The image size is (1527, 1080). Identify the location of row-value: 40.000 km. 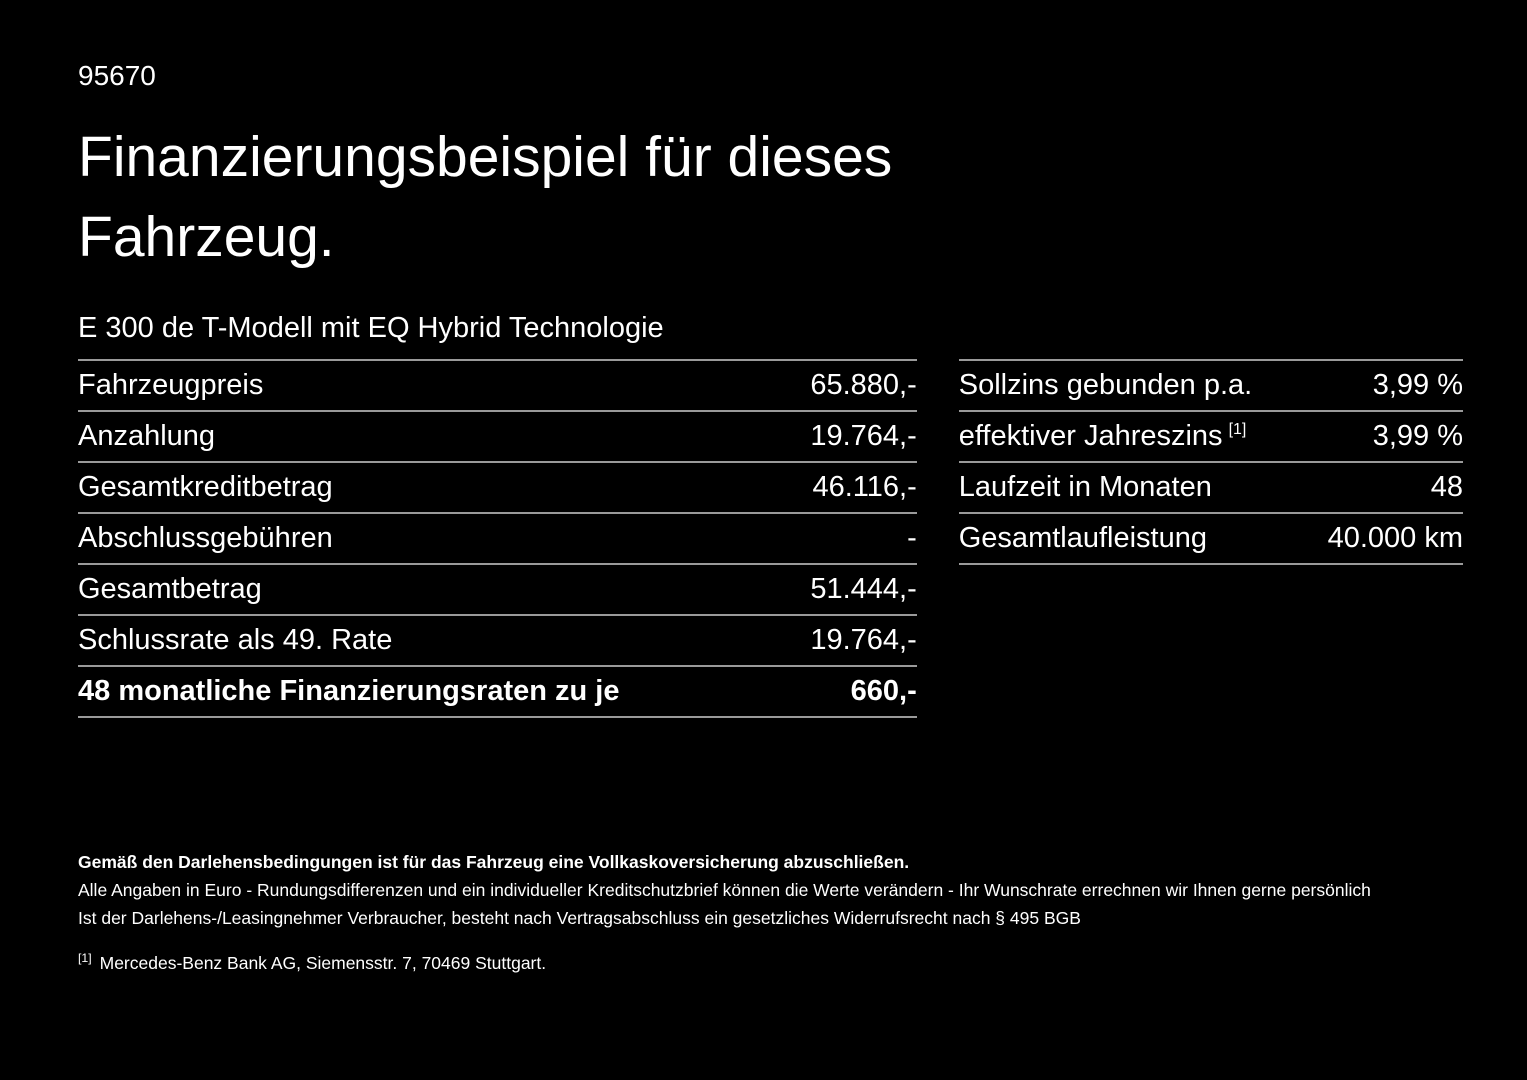
(1395, 537).